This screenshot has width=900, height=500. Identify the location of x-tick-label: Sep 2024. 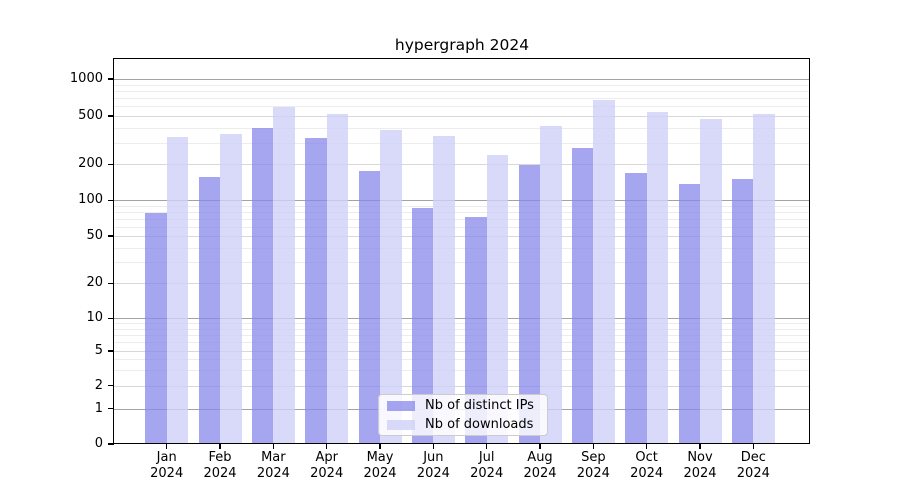
(593, 465).